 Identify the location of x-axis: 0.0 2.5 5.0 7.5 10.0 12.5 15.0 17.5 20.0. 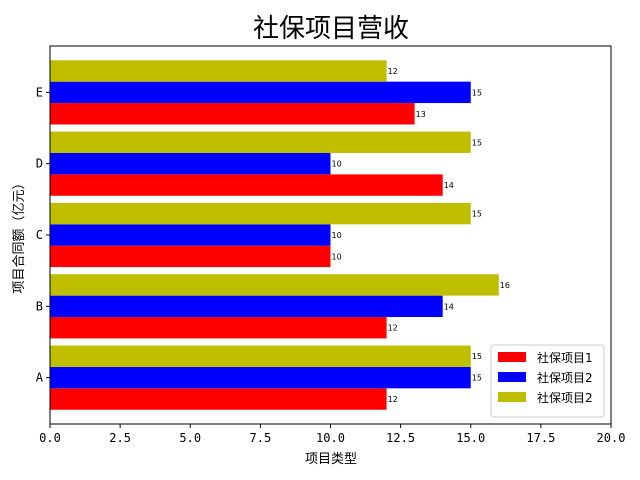
(332, 434).